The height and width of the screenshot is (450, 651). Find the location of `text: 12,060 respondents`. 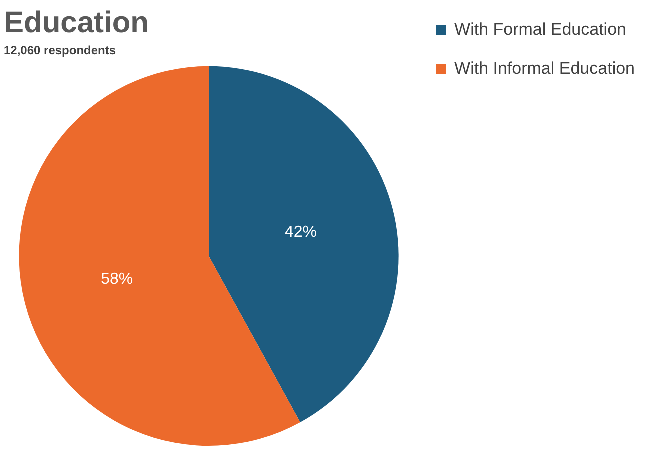

text: 12,060 respondents is located at coordinates (60, 51).